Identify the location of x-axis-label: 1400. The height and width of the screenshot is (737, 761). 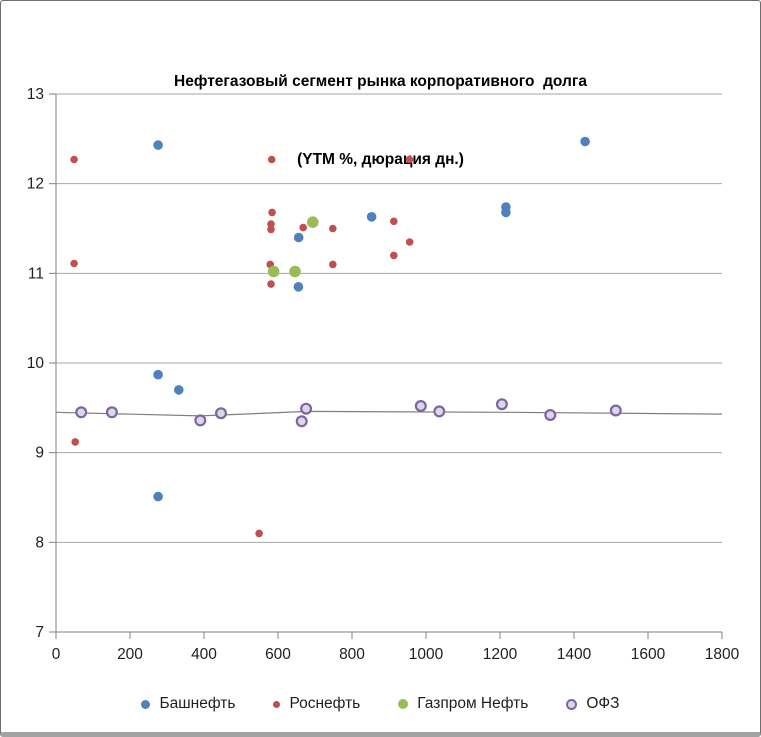
(574, 654).